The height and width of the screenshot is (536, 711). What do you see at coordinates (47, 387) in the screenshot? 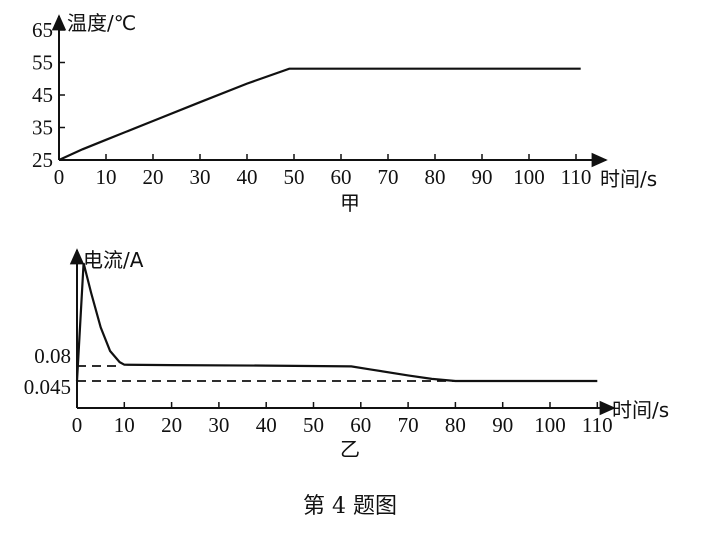
I see `y-tick-label: 0.045` at bounding box center [47, 387].